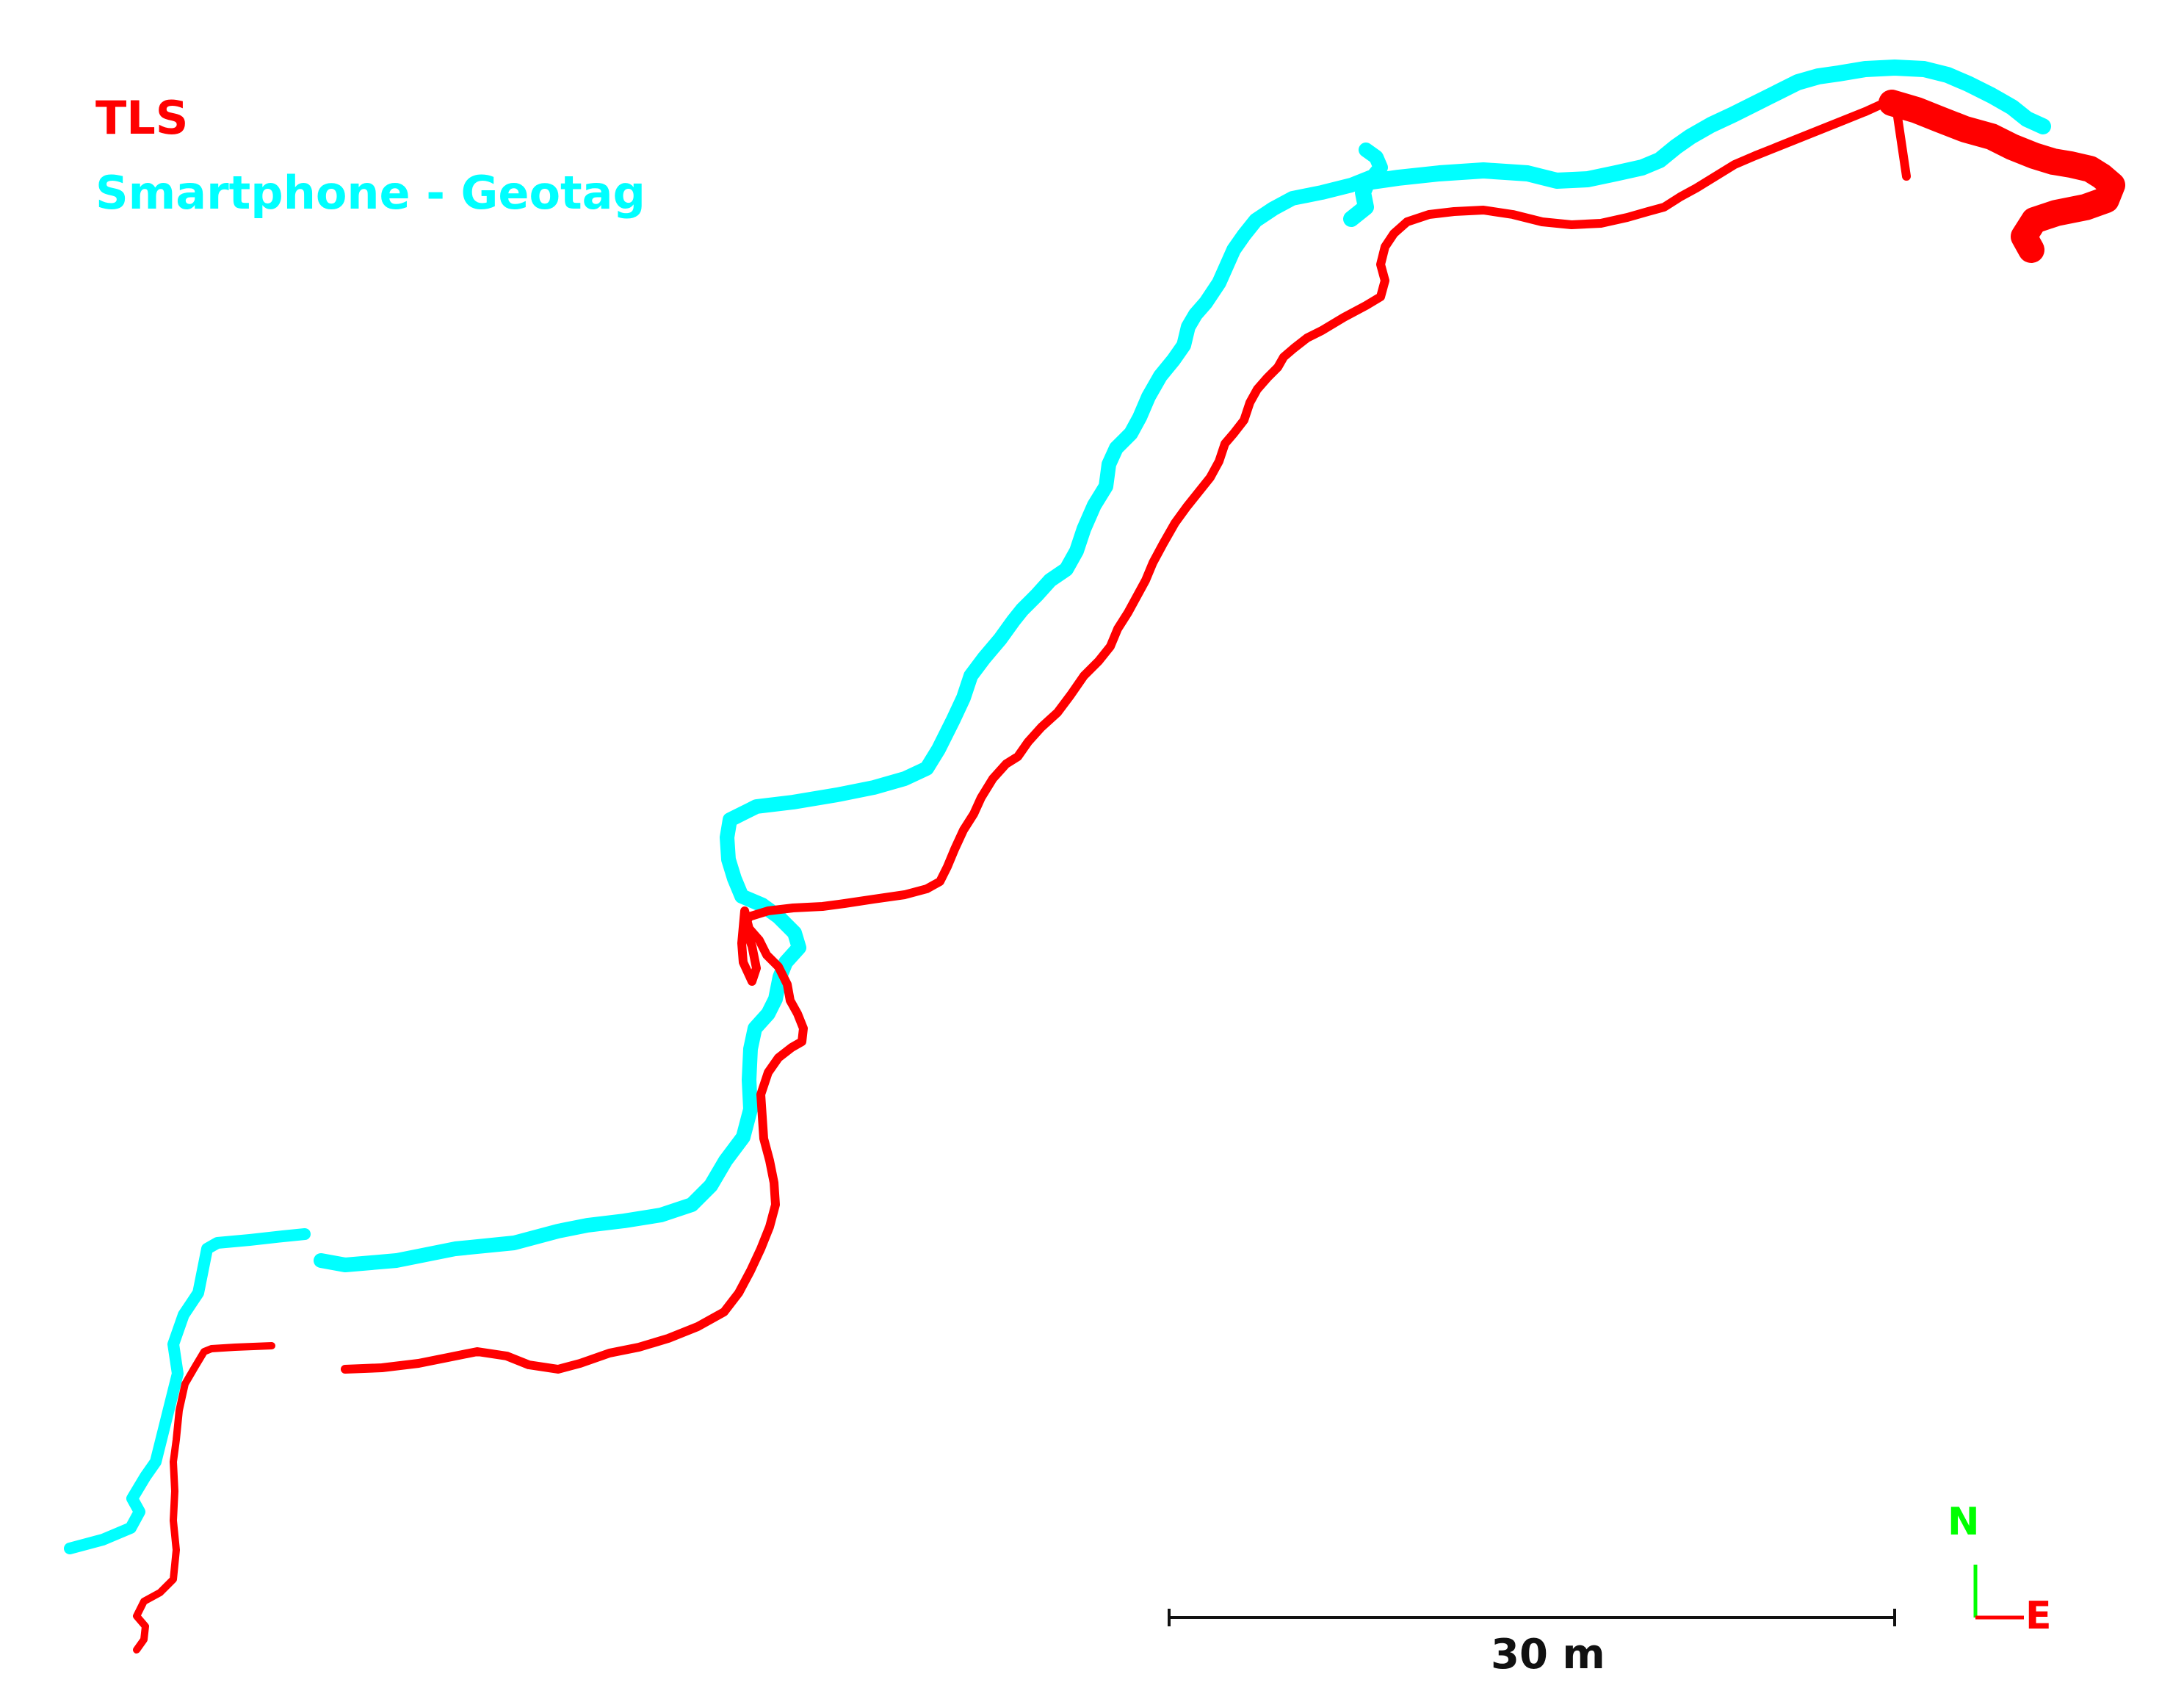  Describe the element at coordinates (142, 118) in the screenshot. I see `legend-tls-label: TLS` at that location.